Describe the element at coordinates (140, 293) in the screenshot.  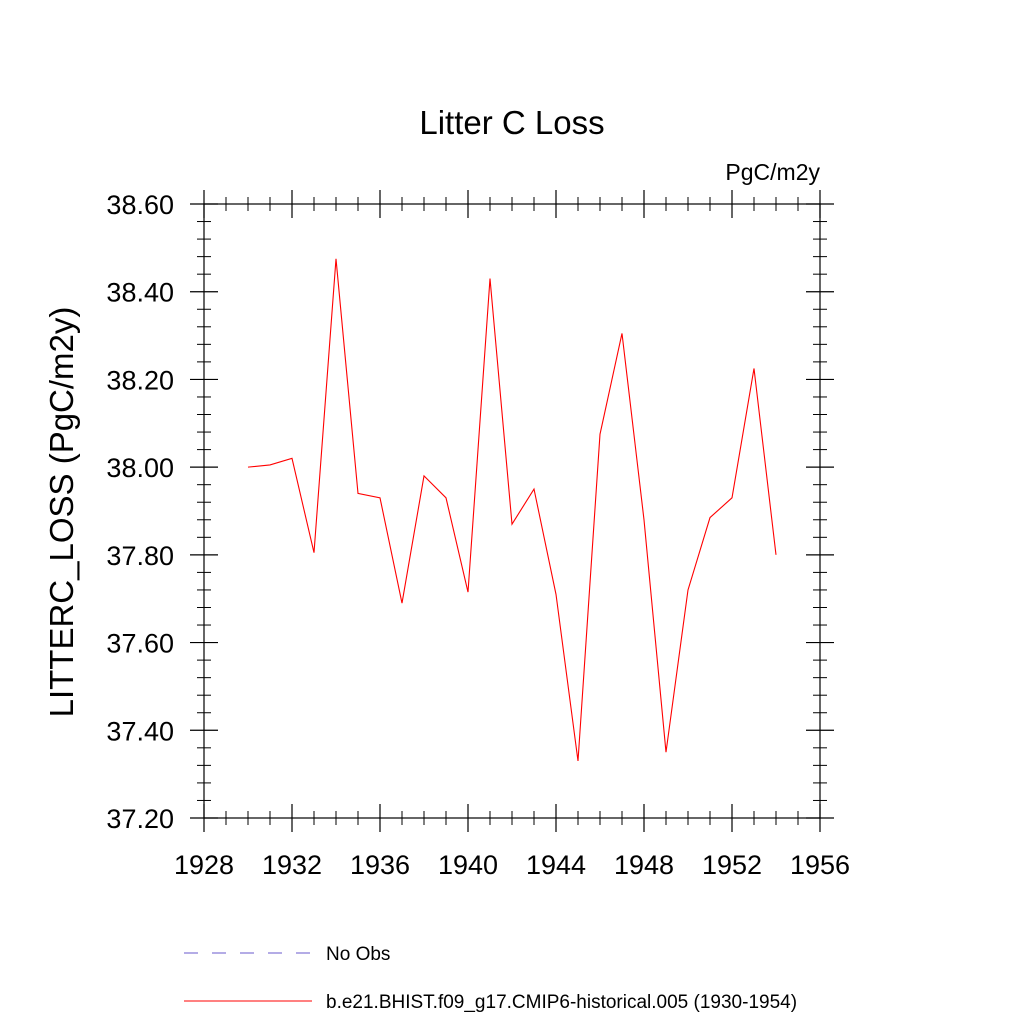
I see `y-tick-label: 38.40` at that location.